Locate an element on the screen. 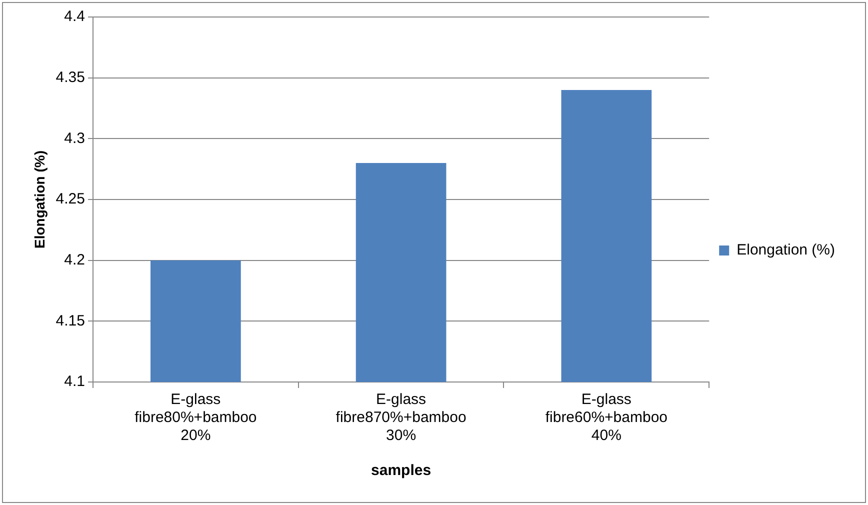 This screenshot has width=868, height=505. y-axis-title: Elongation (%) is located at coordinates (39, 199).